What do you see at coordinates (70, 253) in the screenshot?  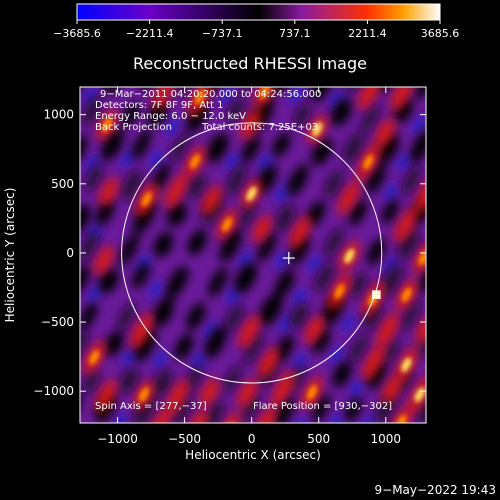 I see `y-tick-label: 0` at bounding box center [70, 253].